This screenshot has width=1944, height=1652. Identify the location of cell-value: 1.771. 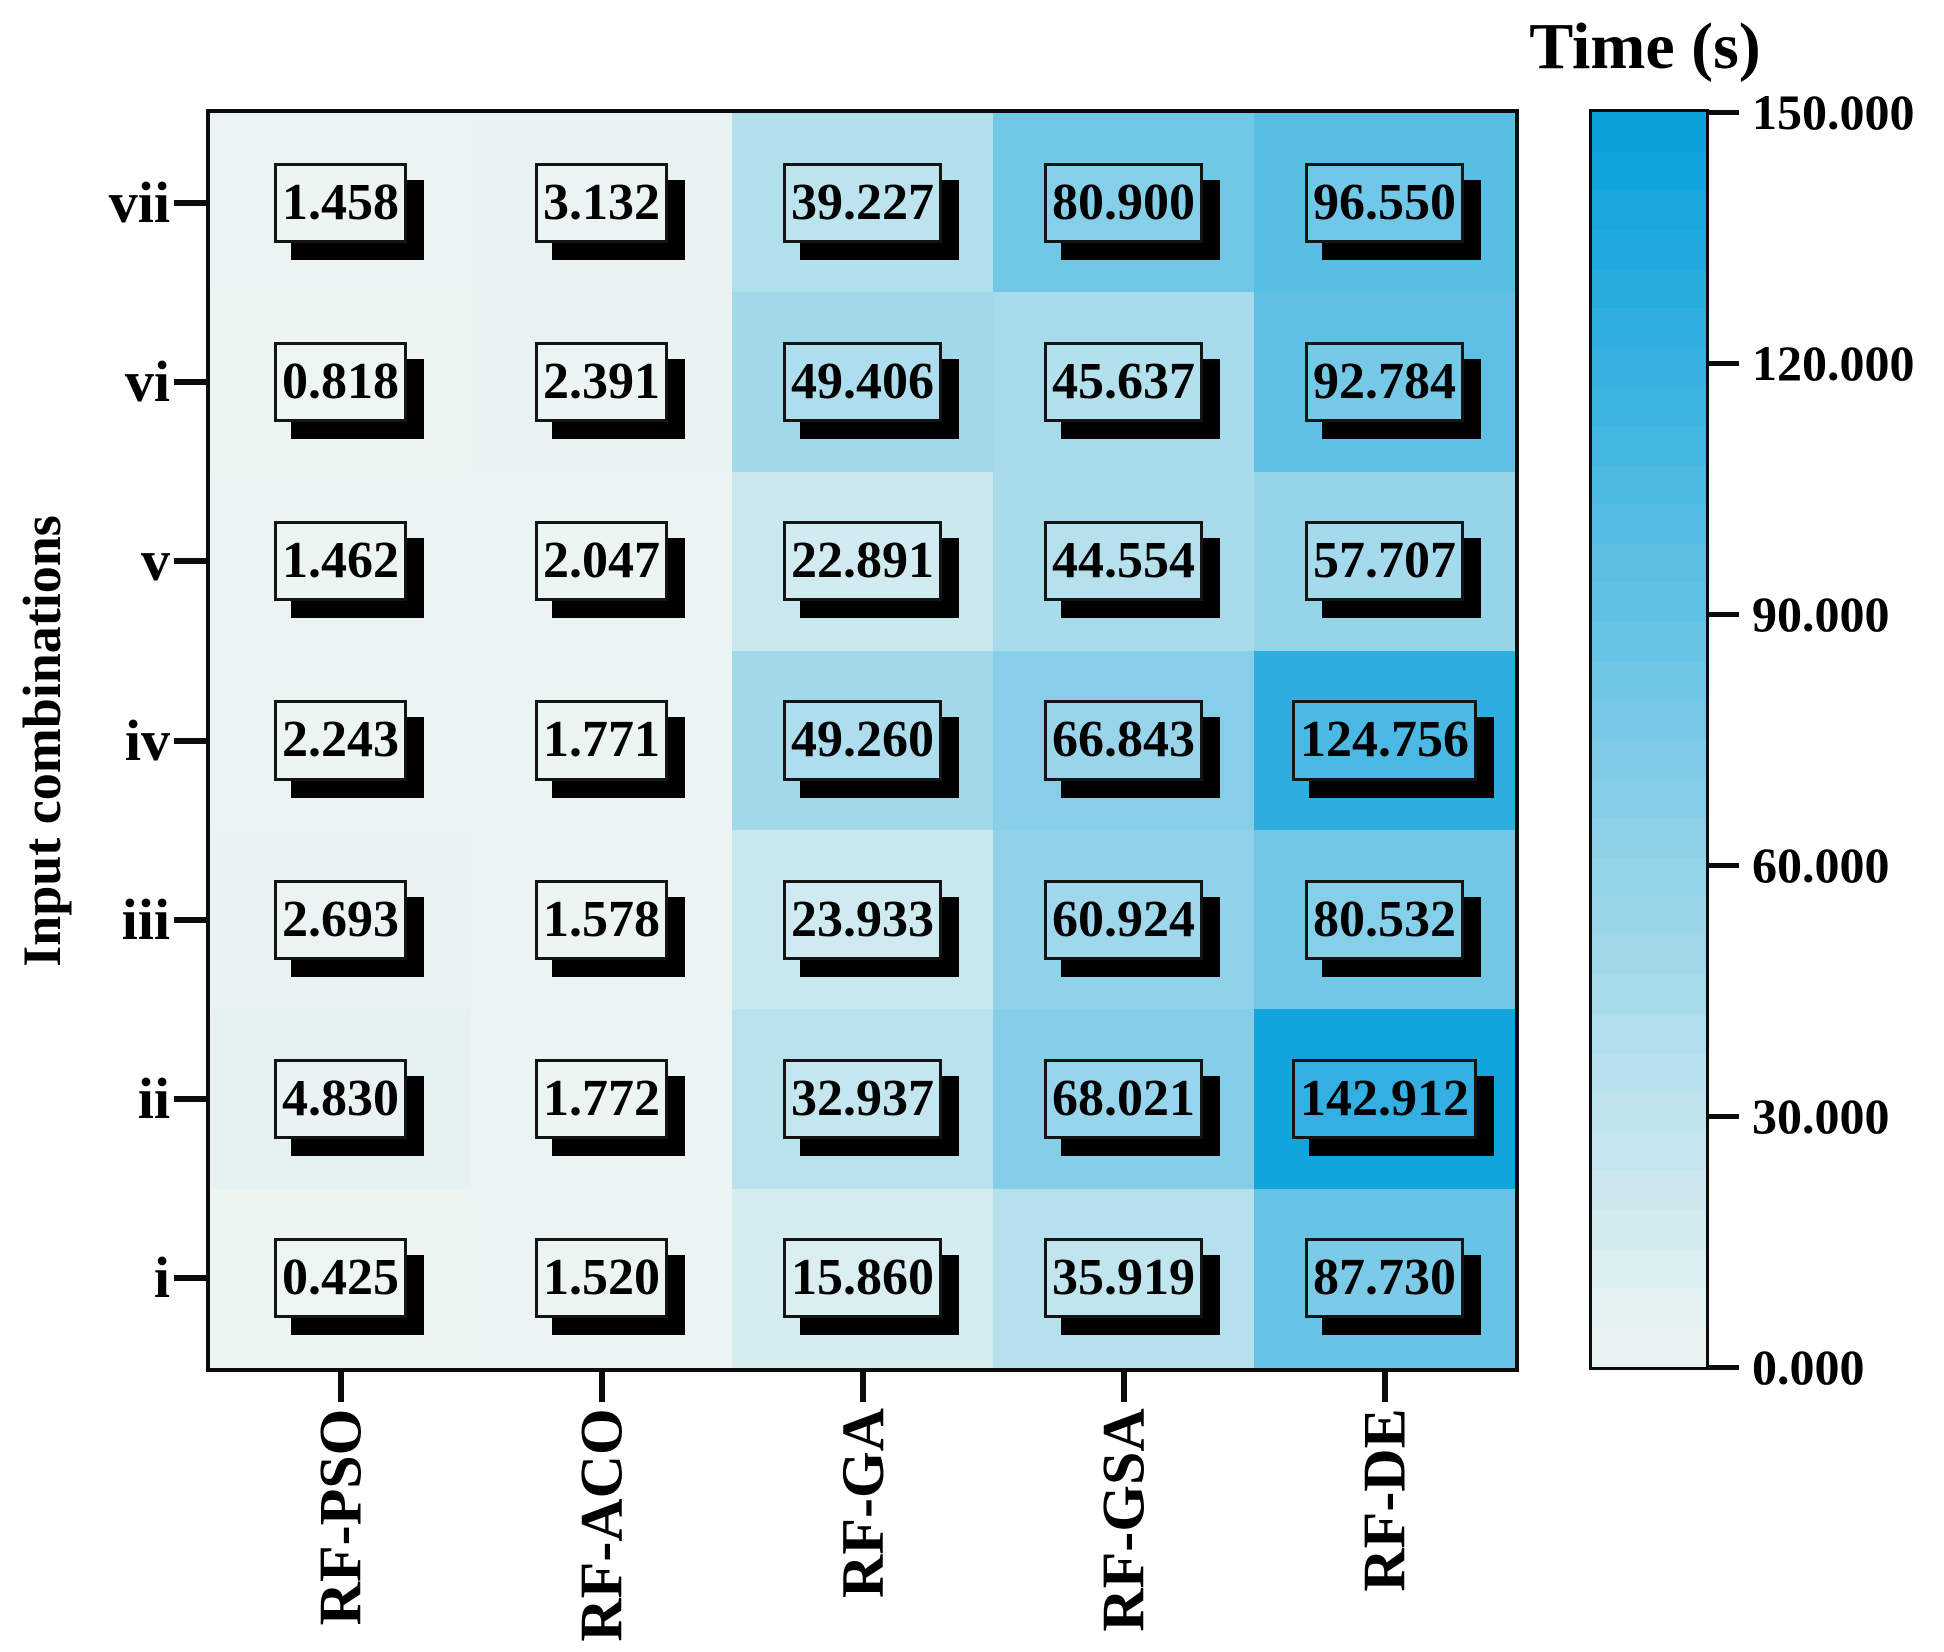
(601, 740).